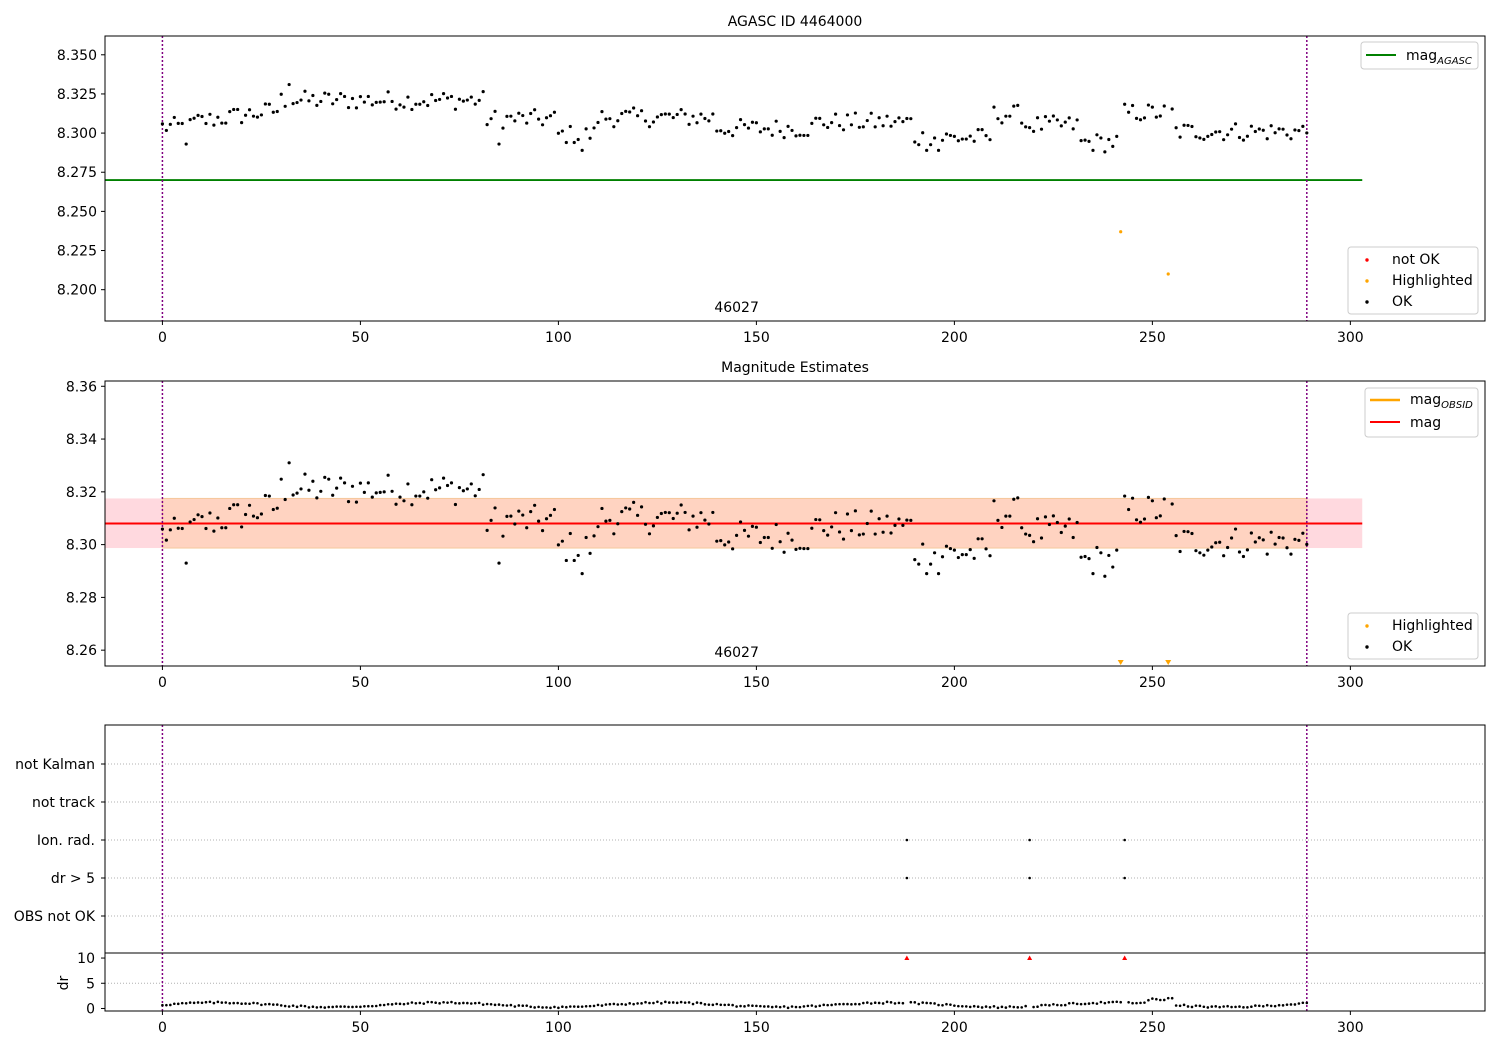 The image size is (1500, 1050). Describe the element at coordinates (1457, 405) in the screenshot. I see `legend-obsid-sub: OBSID` at that location.